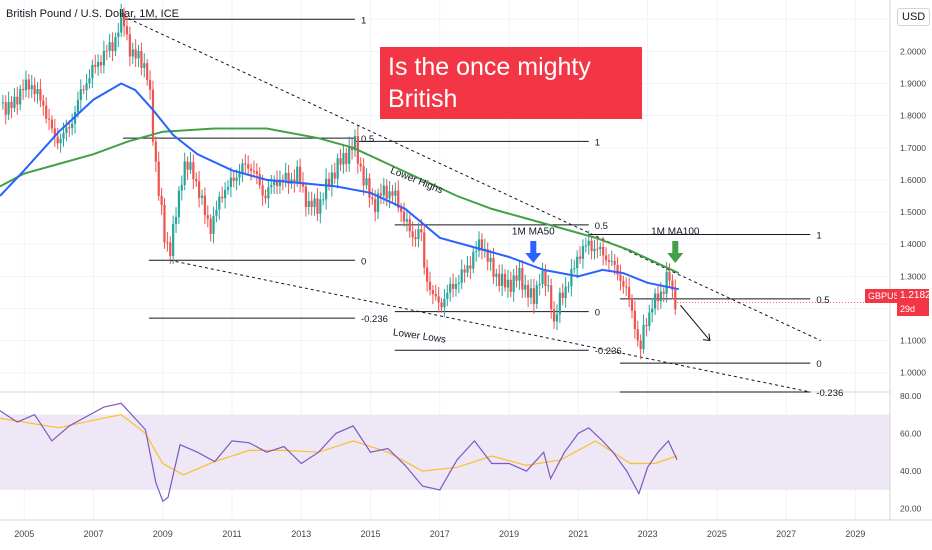 The height and width of the screenshot is (550, 932). What do you see at coordinates (675, 232) in the screenshot?
I see `annotation-1m-ma100: 1M MA100` at bounding box center [675, 232].